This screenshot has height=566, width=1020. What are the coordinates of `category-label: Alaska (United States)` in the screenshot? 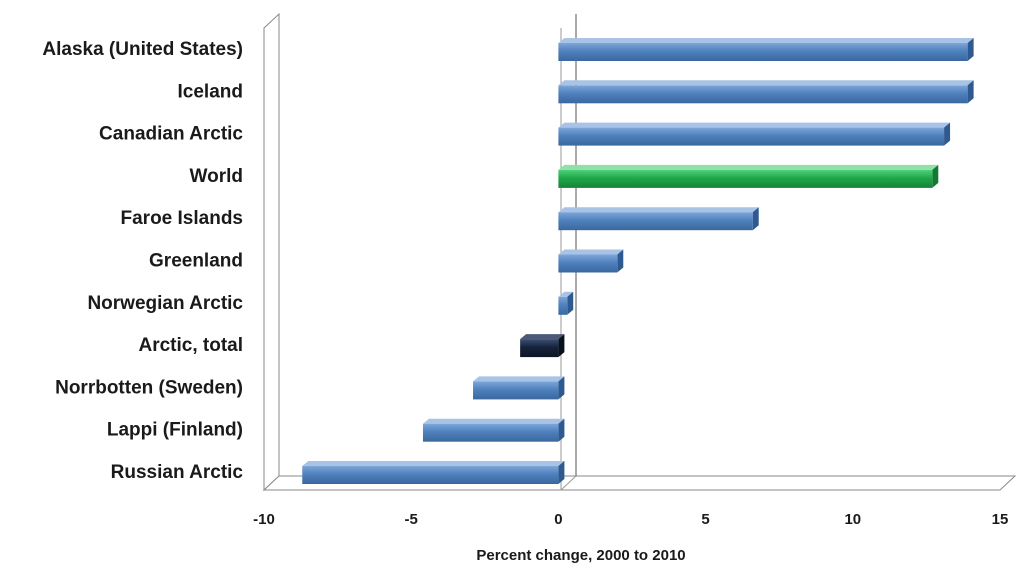 It's located at (142, 49).